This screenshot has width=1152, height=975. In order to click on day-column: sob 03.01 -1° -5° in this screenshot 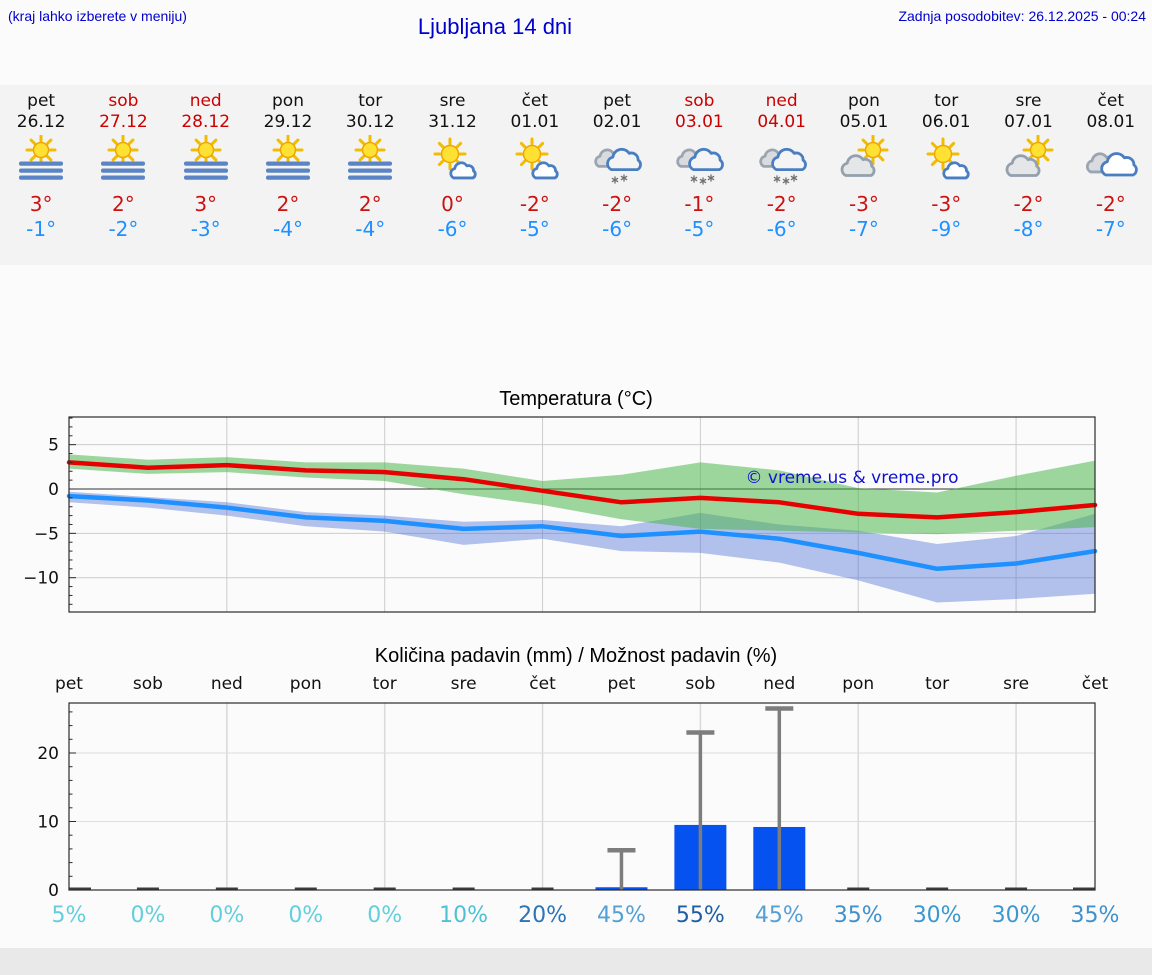, I will do `click(699, 175)`.